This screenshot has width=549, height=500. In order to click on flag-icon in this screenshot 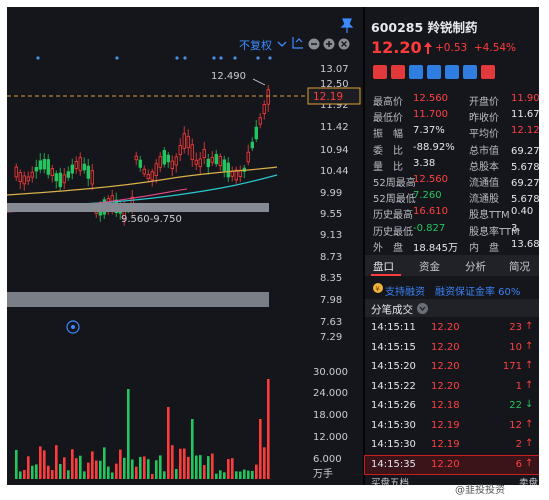, I will do `click(380, 72)`.